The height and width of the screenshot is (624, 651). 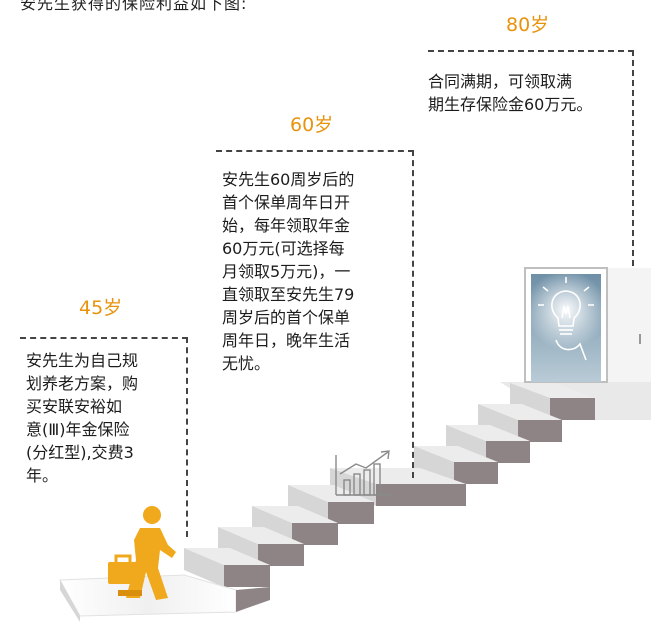 I want to click on businessman-icon, so click(x=142, y=553).